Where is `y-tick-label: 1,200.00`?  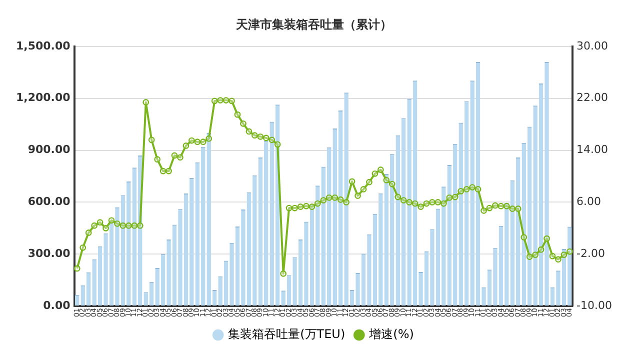 y-tick-label: 1,200.00 is located at coordinates (43, 97).